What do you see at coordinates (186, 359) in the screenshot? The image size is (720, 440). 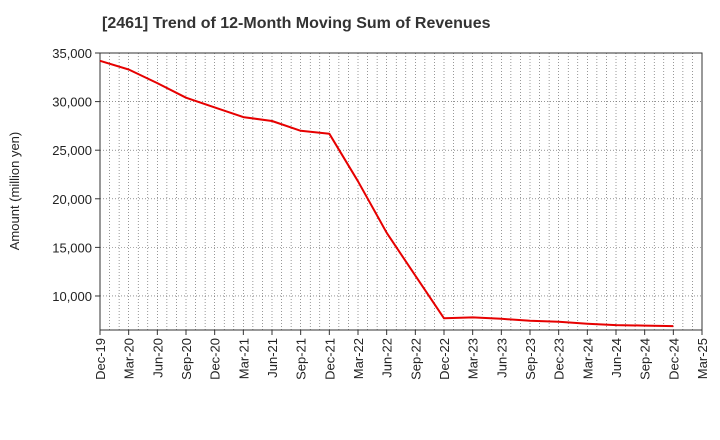 I see `x-tick-label: Sep-20` at bounding box center [186, 359].